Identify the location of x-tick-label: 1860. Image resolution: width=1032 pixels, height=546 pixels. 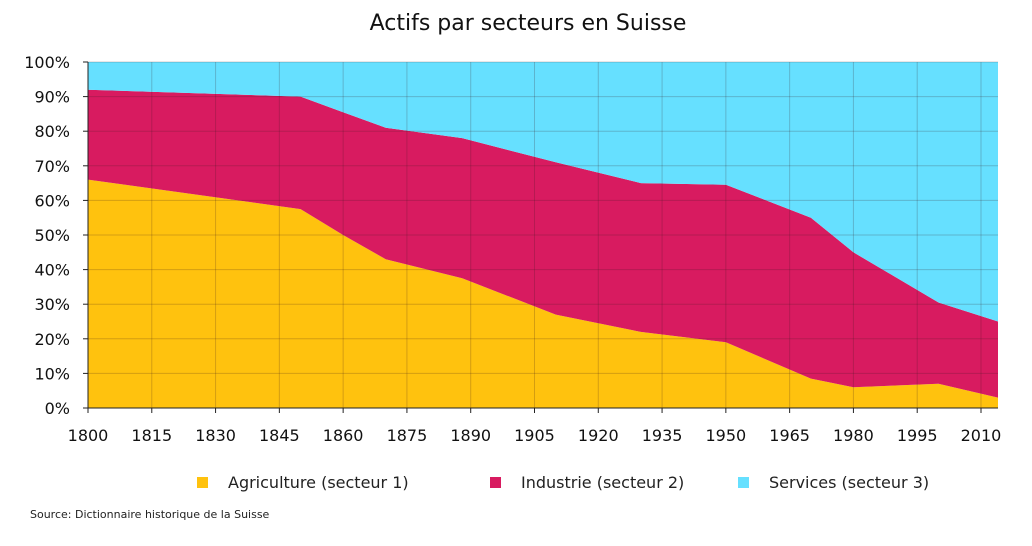
(343, 435).